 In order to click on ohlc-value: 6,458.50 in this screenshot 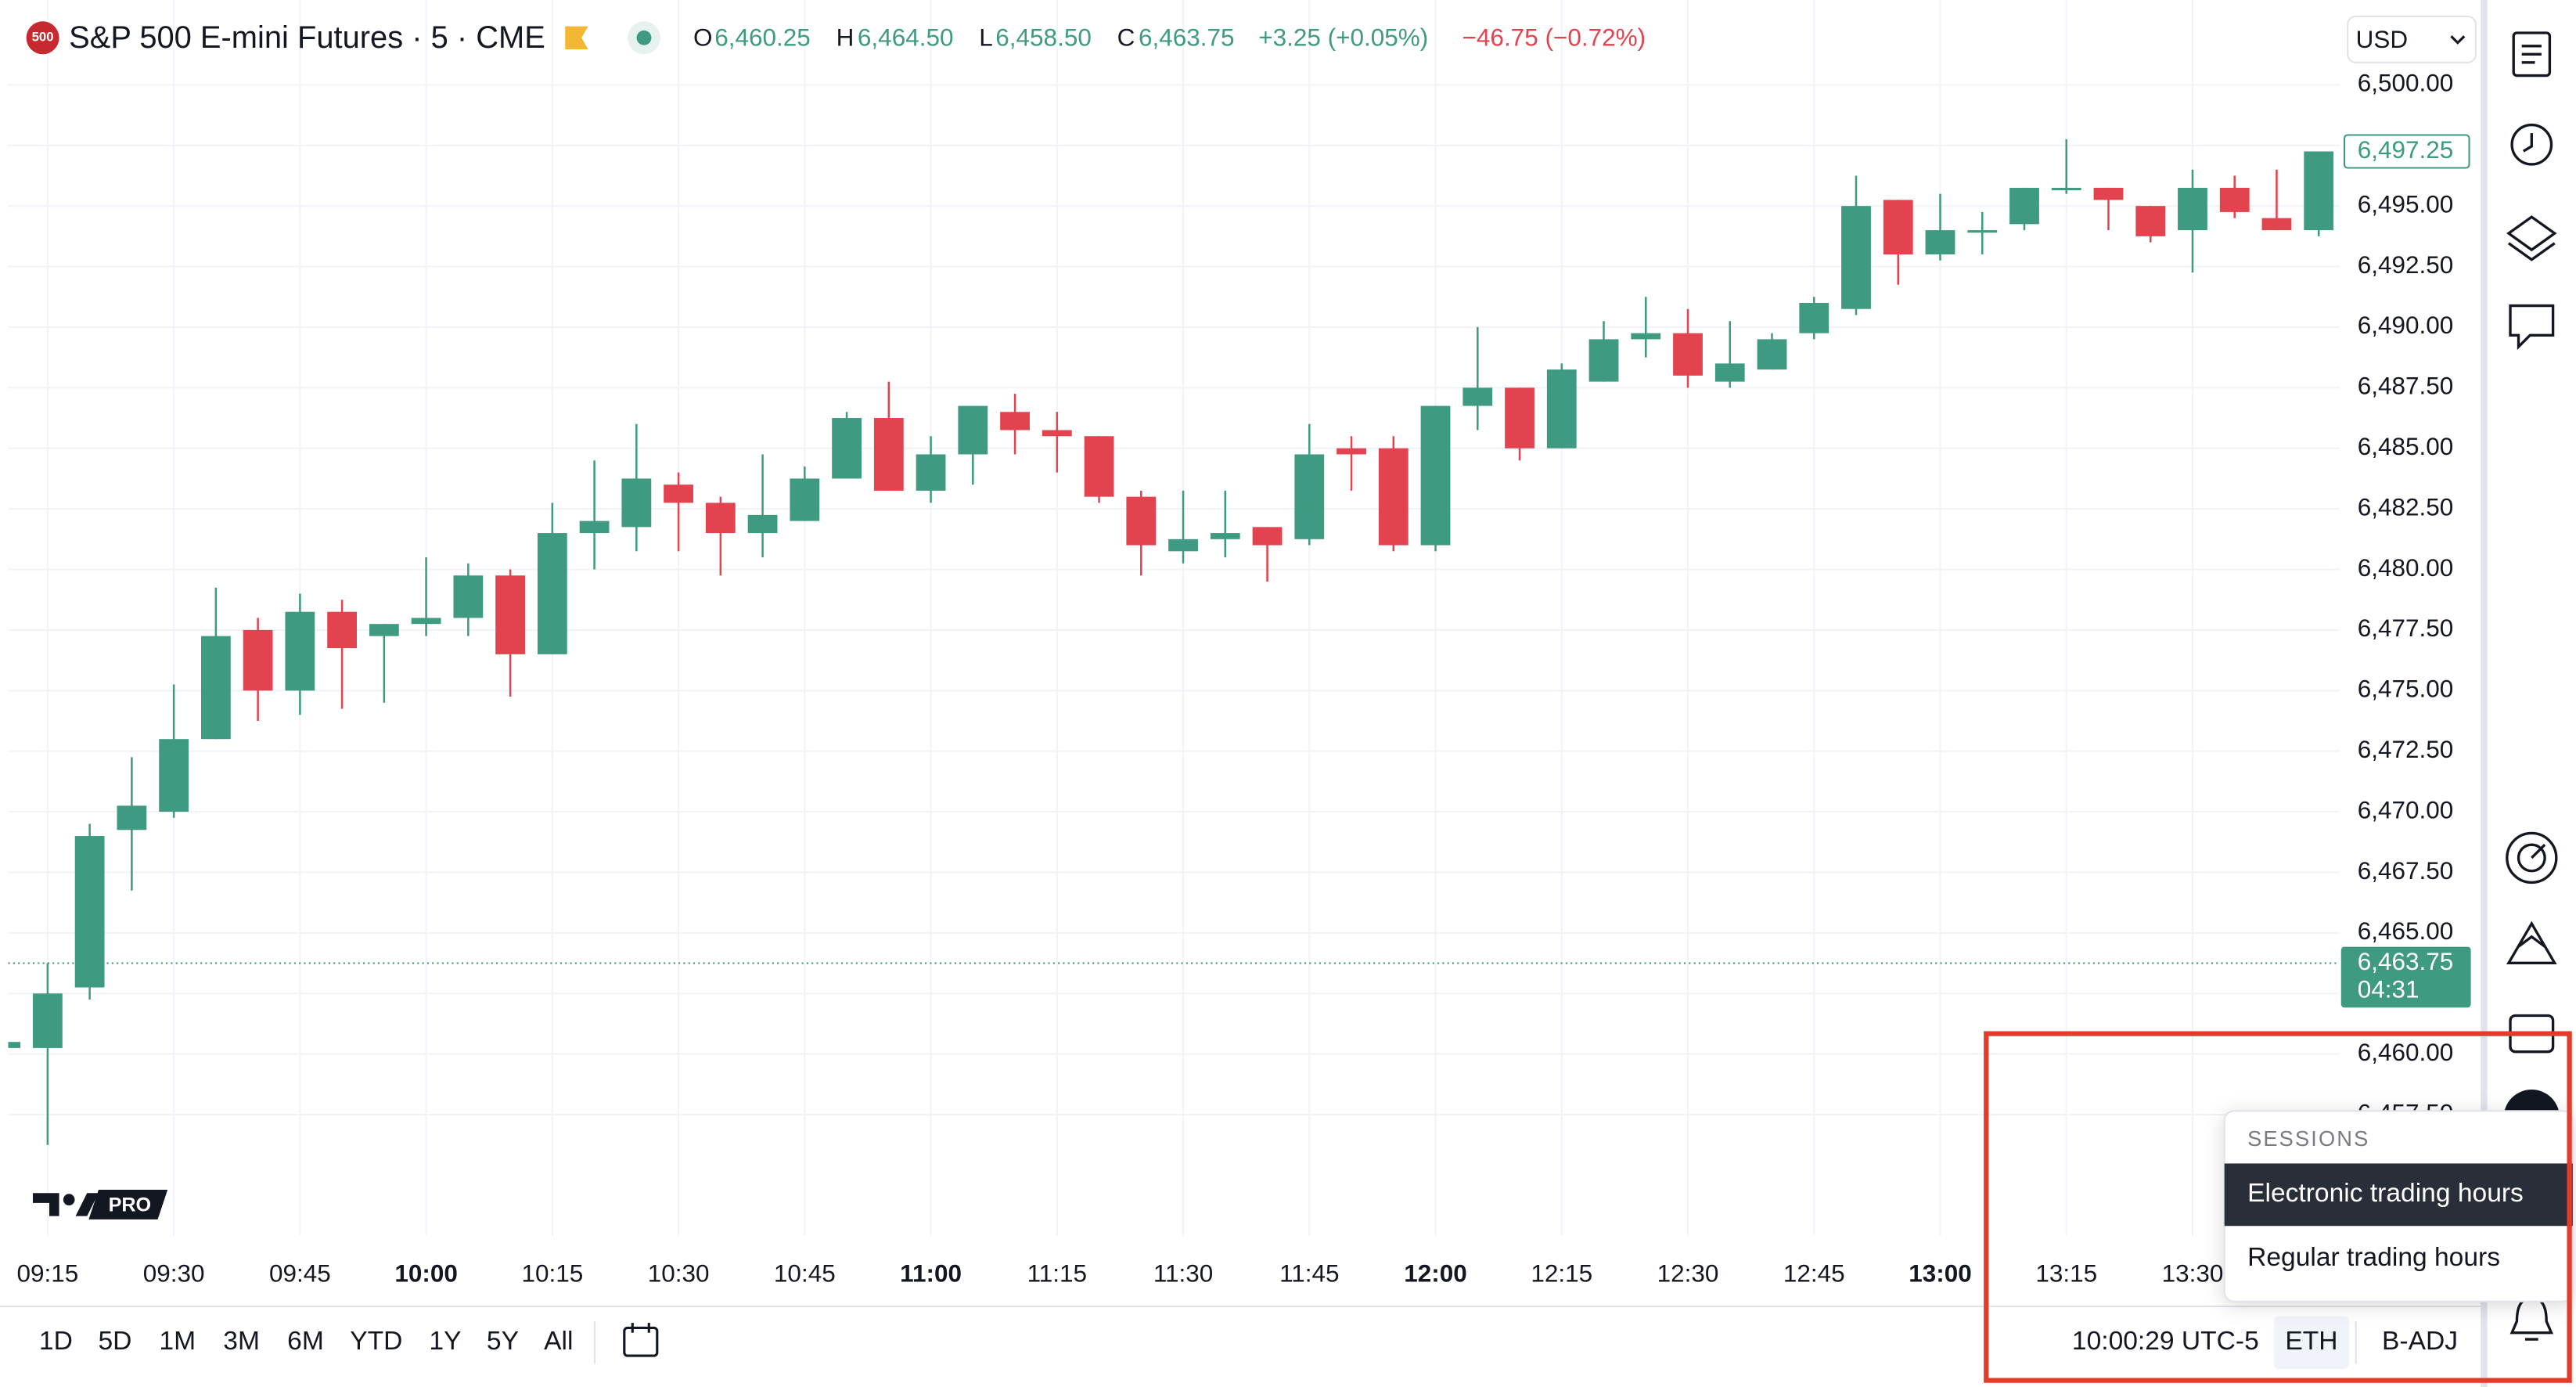, I will do `click(1043, 37)`.